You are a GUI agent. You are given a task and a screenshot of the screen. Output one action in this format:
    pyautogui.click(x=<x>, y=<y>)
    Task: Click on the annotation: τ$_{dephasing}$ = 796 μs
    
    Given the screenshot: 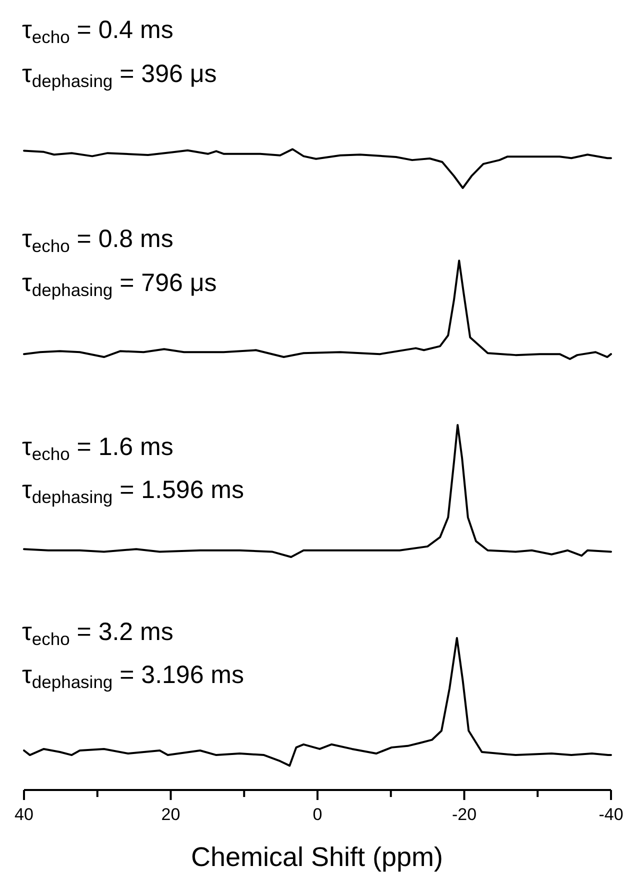 What is the action you would take?
    pyautogui.click(x=119, y=284)
    